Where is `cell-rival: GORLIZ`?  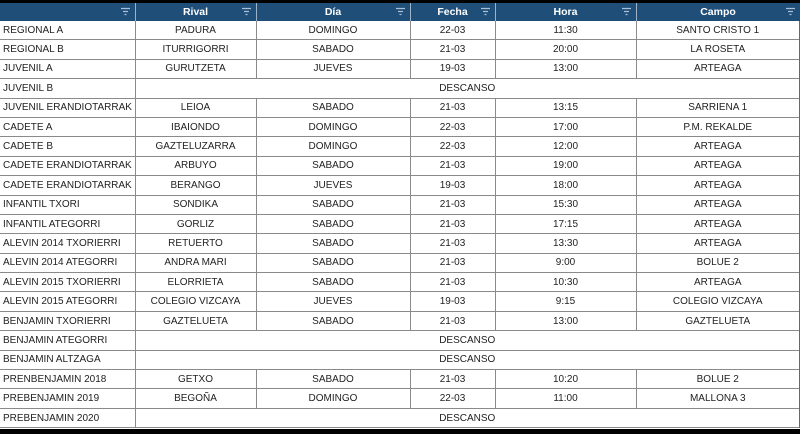 cell-rival: GORLIZ is located at coordinates (196, 224).